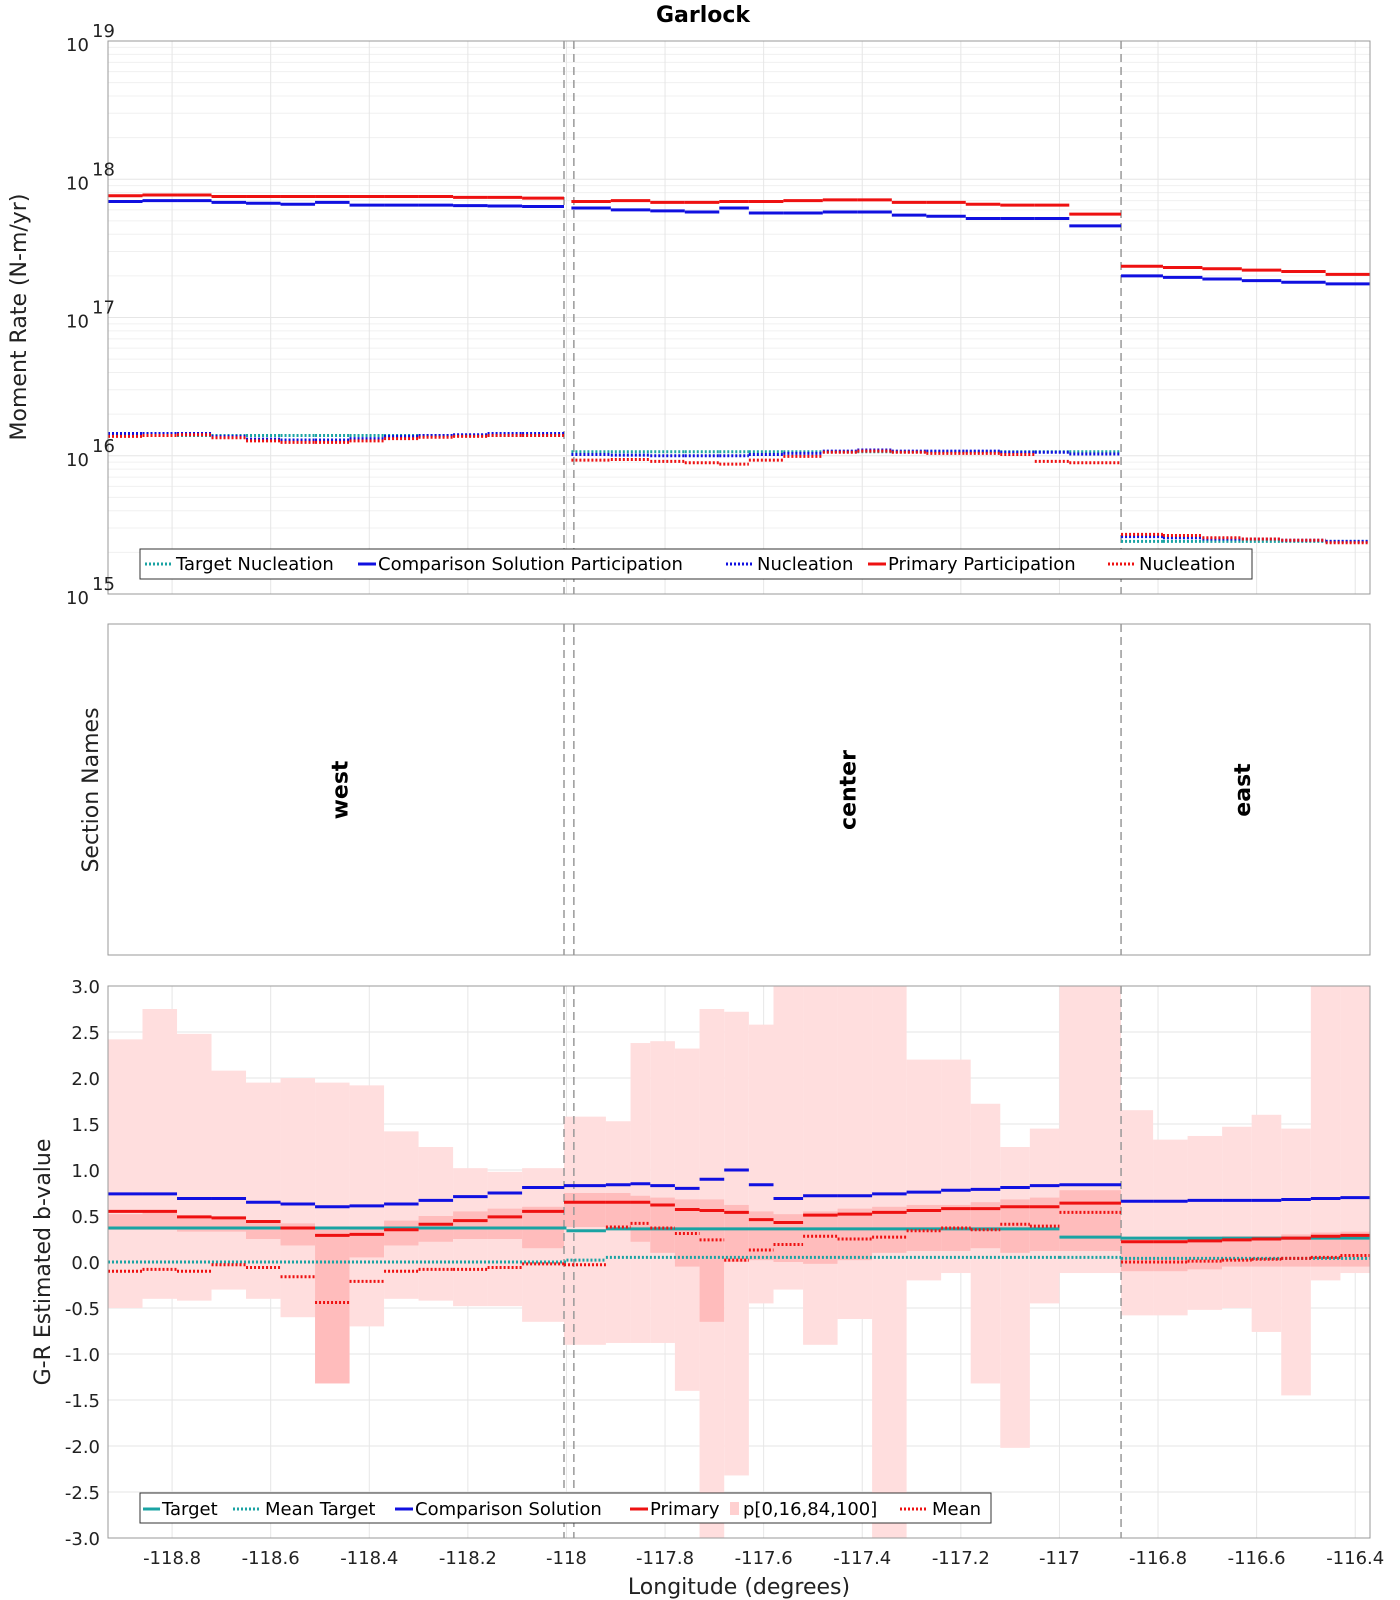 The width and height of the screenshot is (1400, 1600). I want to click on x-axis-label: Longitude (degrees), so click(739, 1587).